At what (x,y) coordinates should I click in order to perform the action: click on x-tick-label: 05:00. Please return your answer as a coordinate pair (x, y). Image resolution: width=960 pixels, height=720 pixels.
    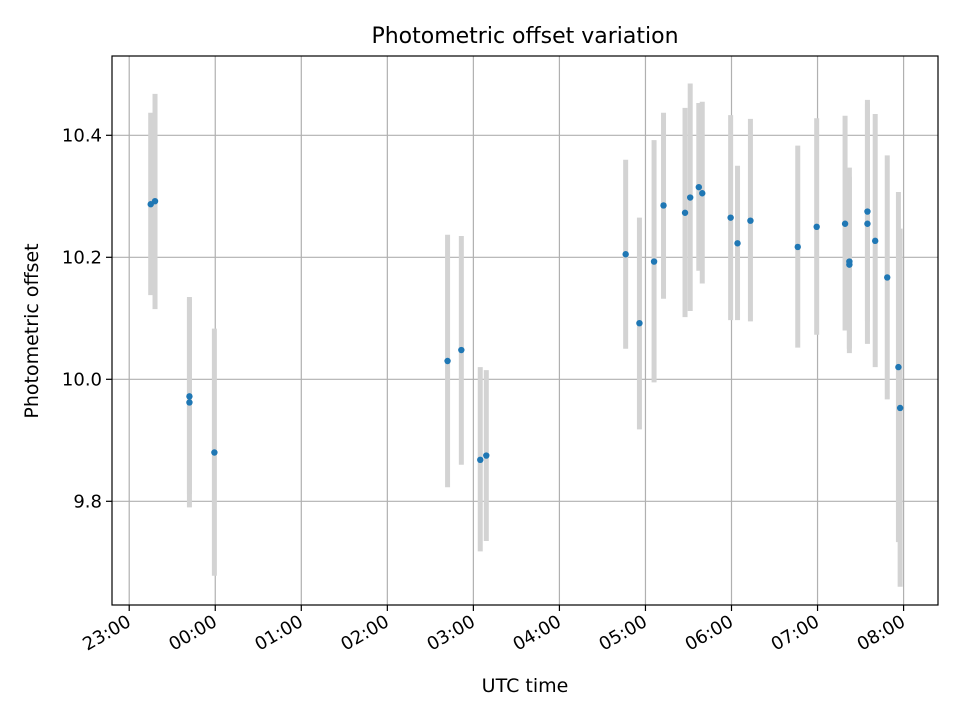
    Looking at the image, I should click on (623, 633).